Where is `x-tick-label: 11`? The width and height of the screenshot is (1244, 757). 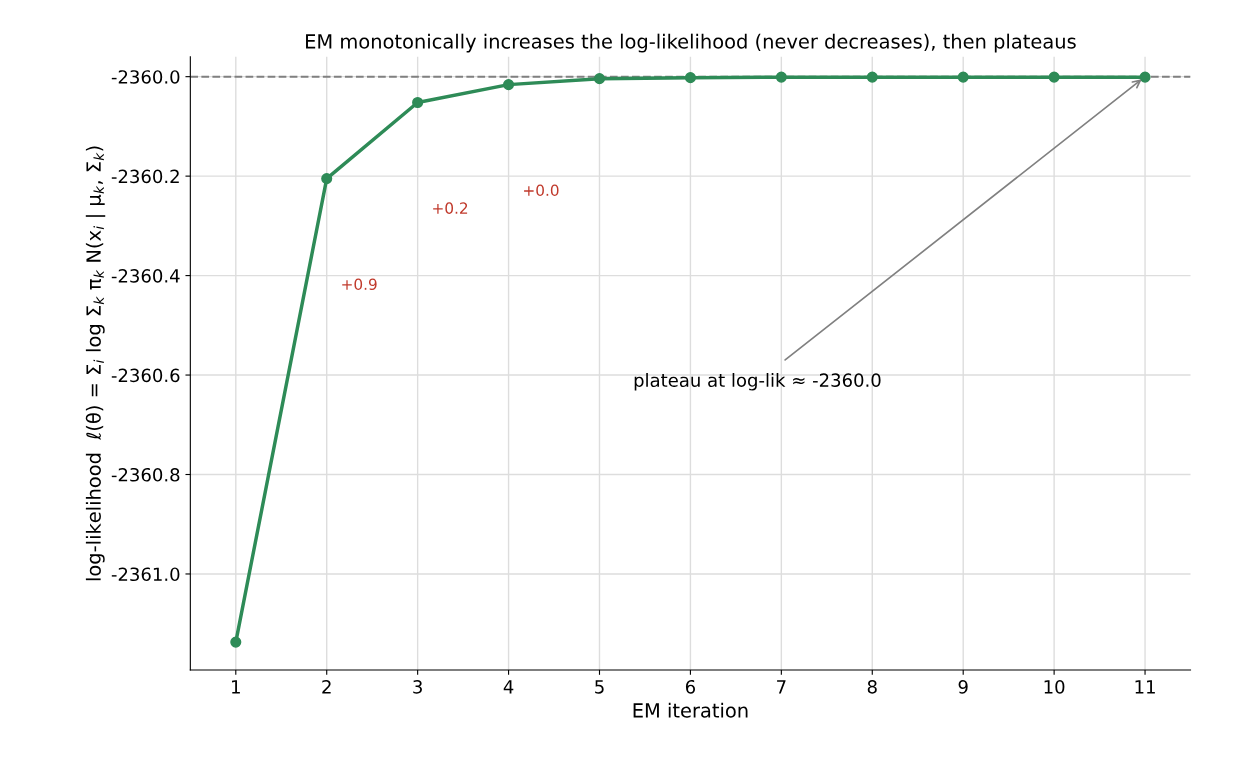
x-tick-label: 11 is located at coordinates (1145, 687).